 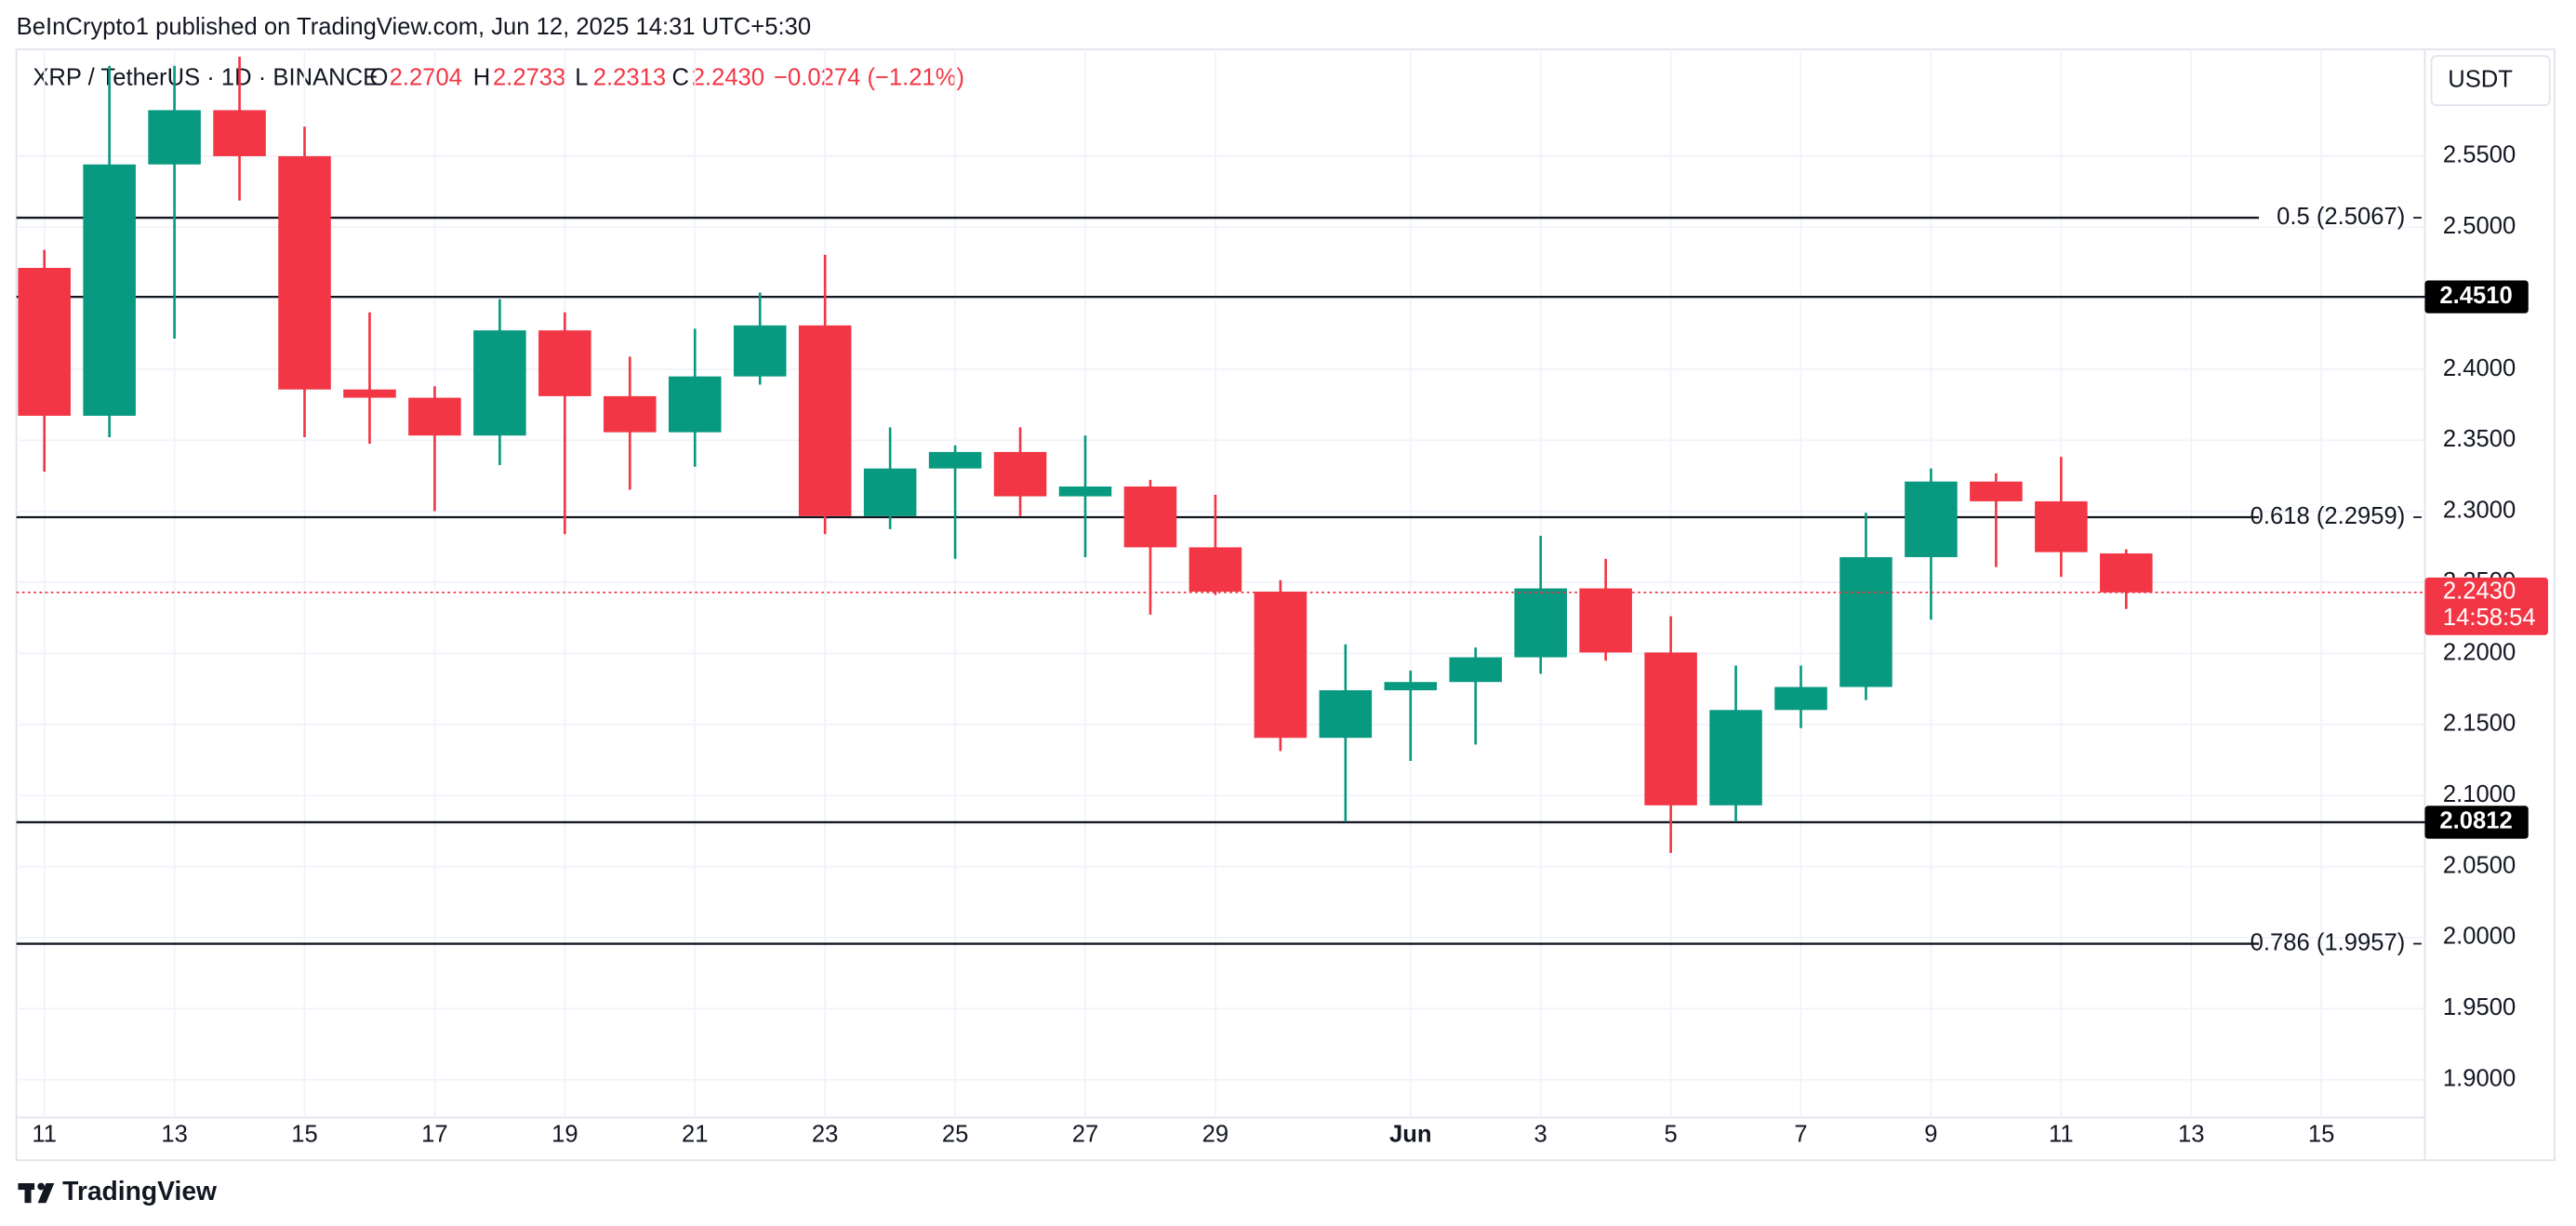 I want to click on ohlc-label: L, so click(x=581, y=78).